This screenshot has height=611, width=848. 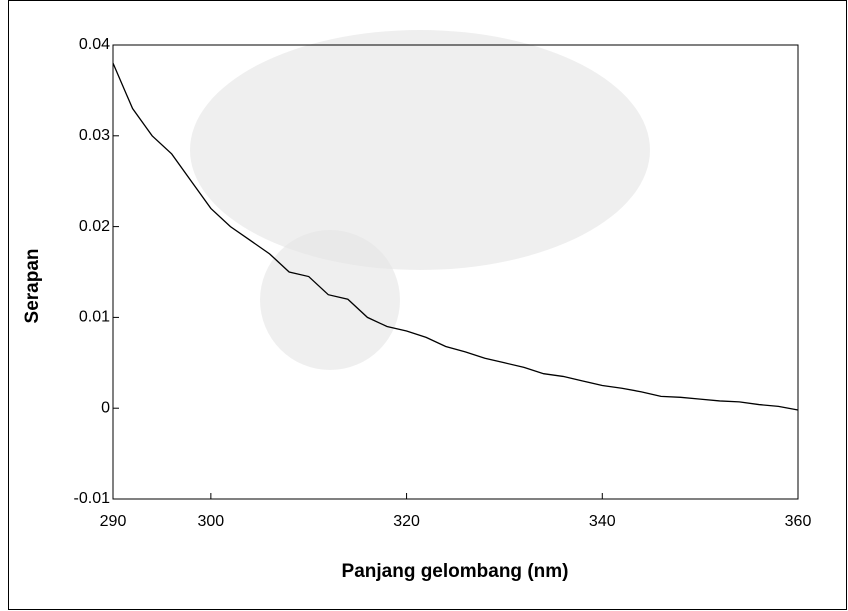 What do you see at coordinates (113, 521) in the screenshot?
I see `x-tick-label: 290` at bounding box center [113, 521].